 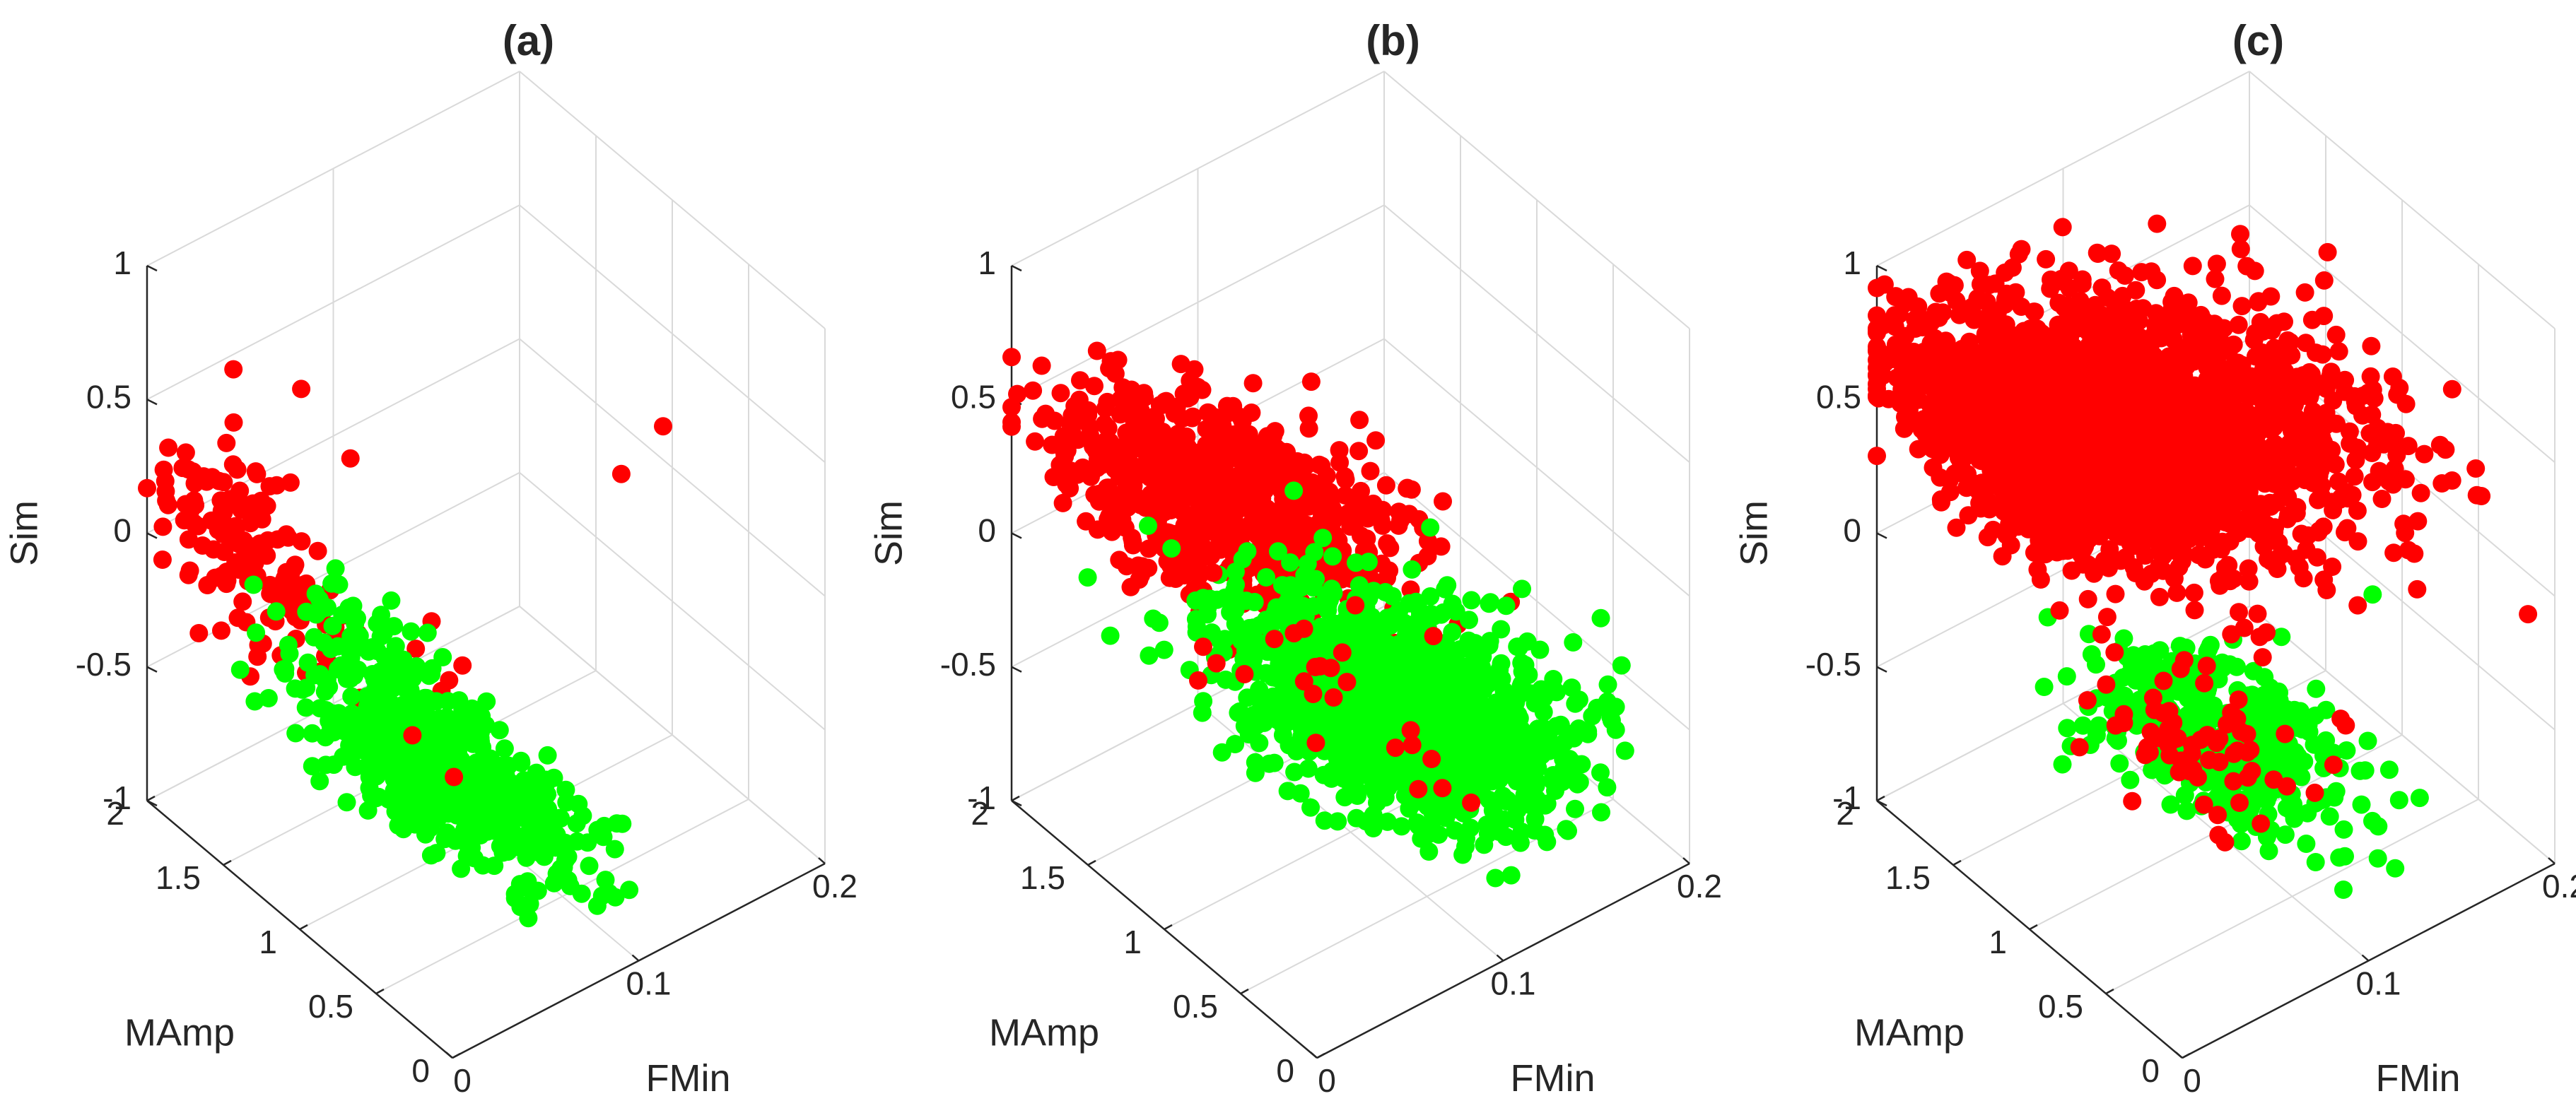 I want to click on fmin-tick-label: 0.1, so click(x=2378, y=983).